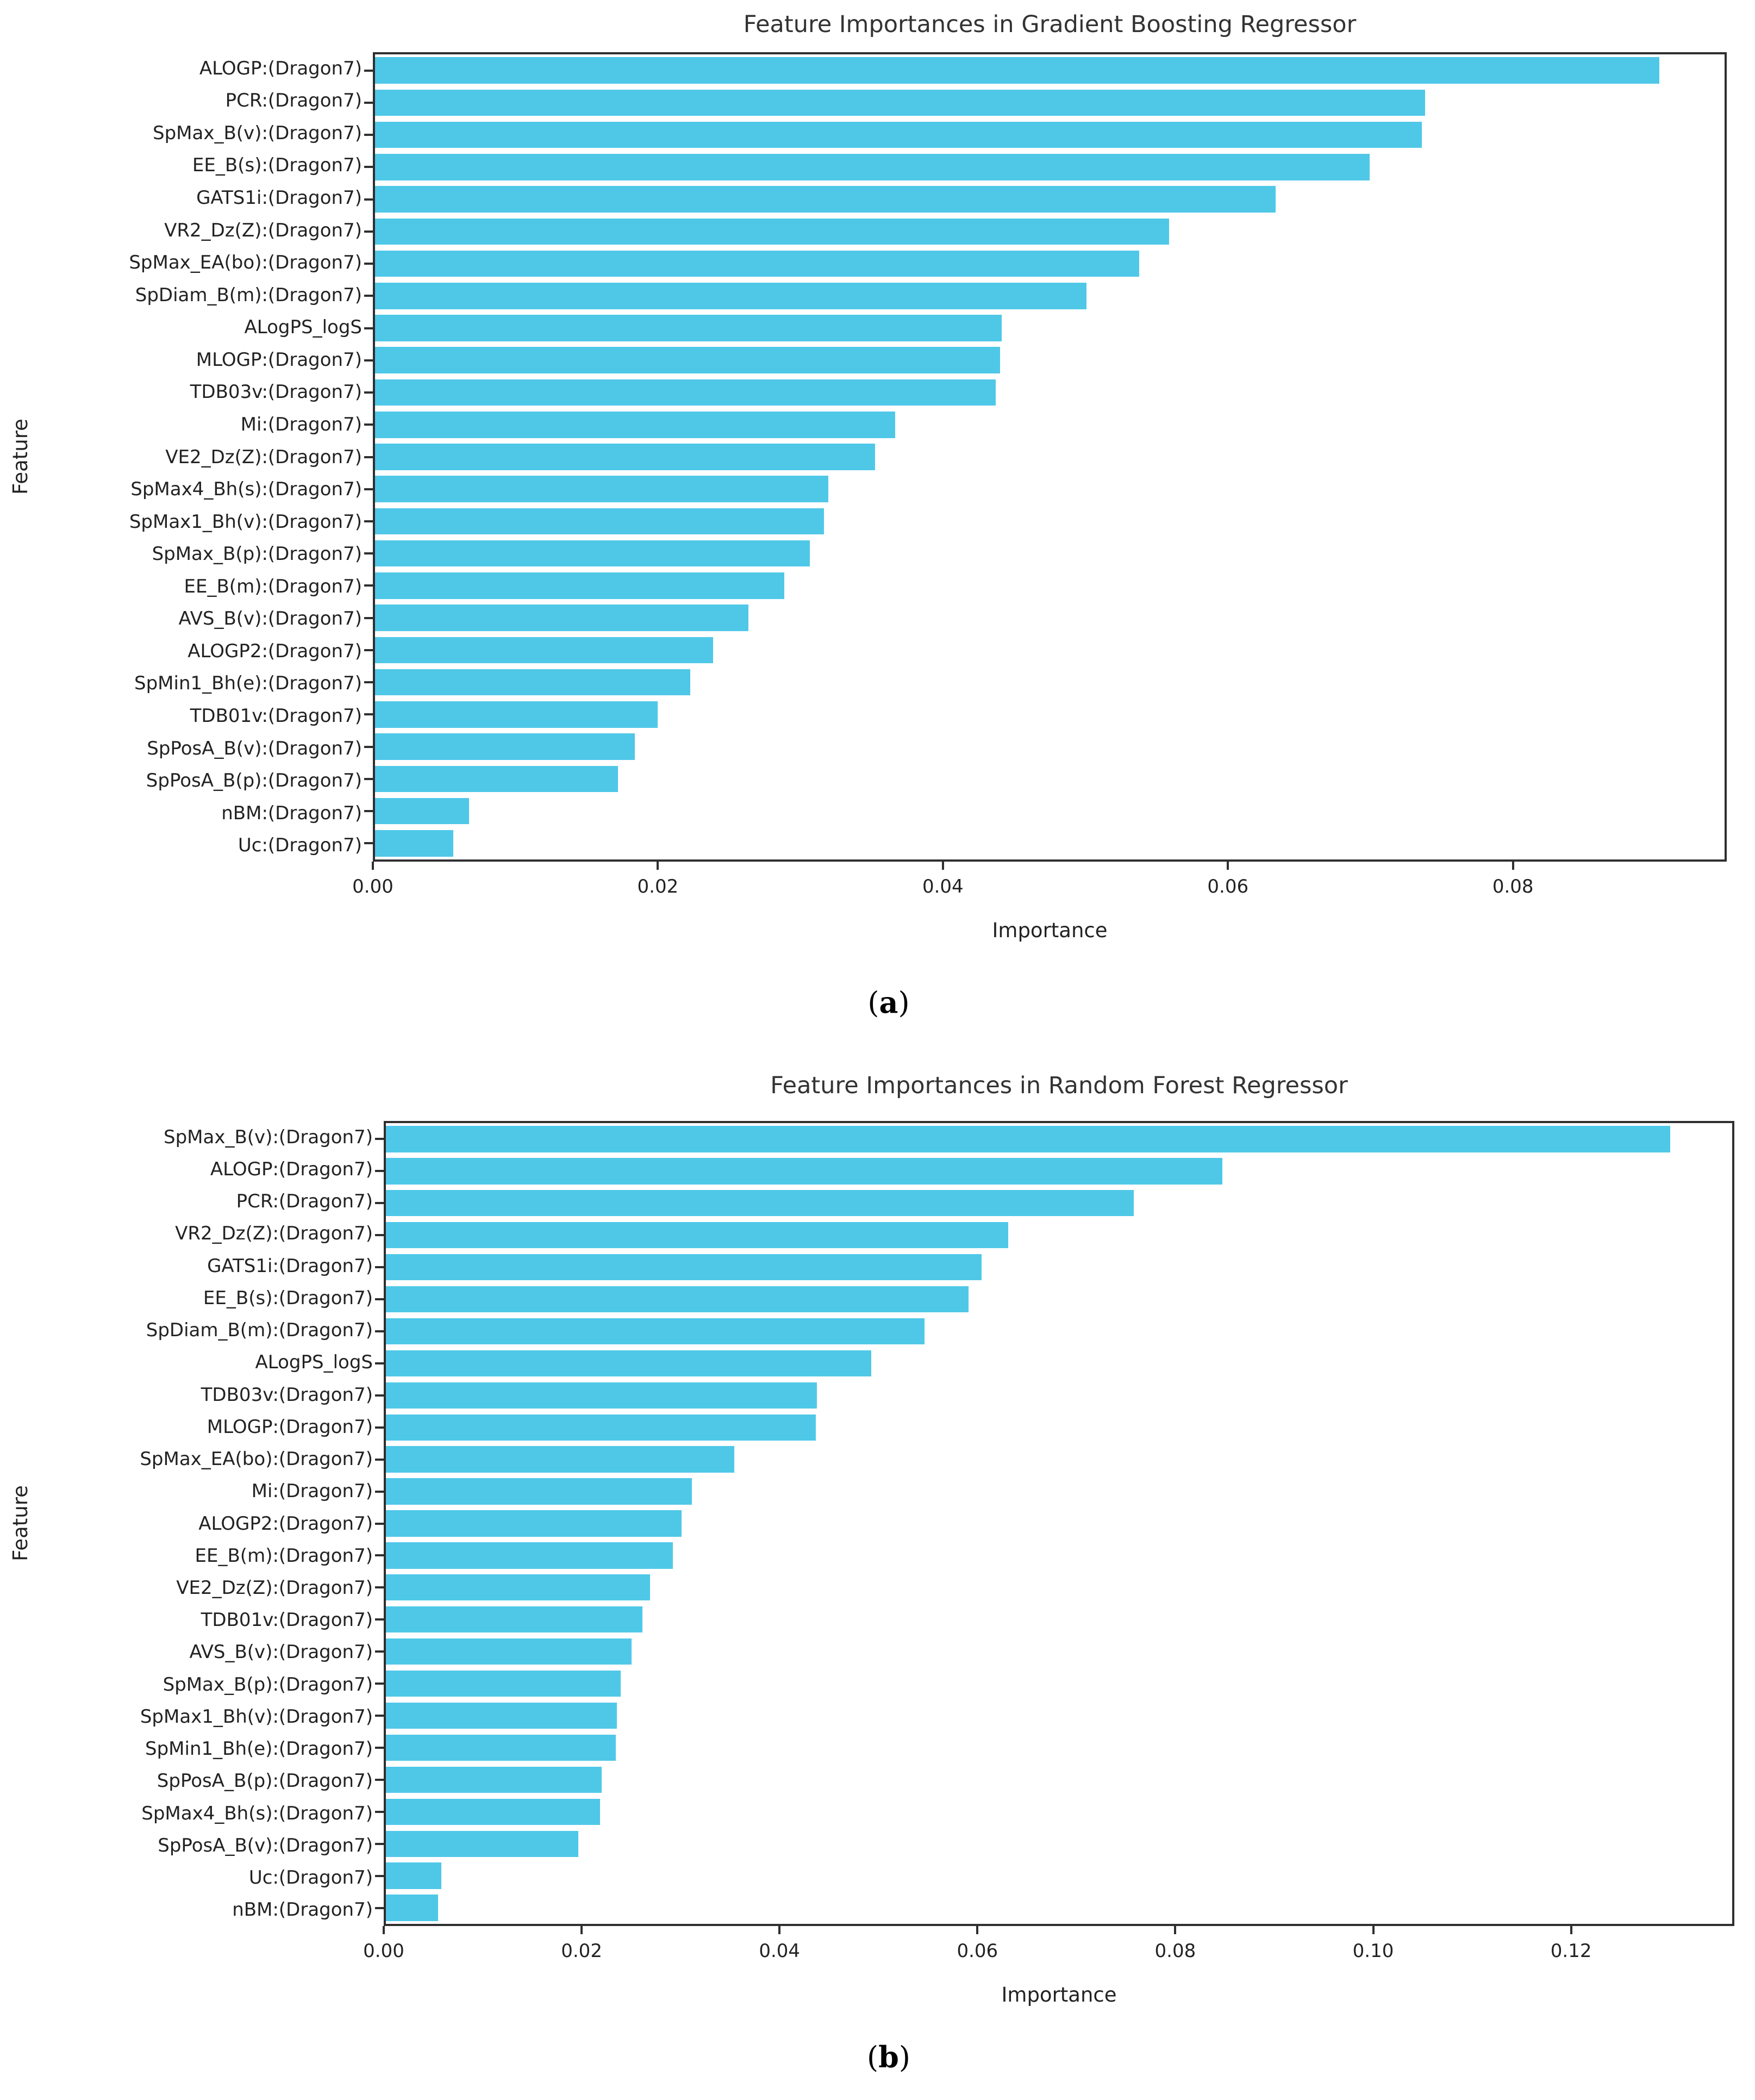 The height and width of the screenshot is (2100, 1755). I want to click on y-tick-label: ALOGP:(Dragon7), so click(280, 68).